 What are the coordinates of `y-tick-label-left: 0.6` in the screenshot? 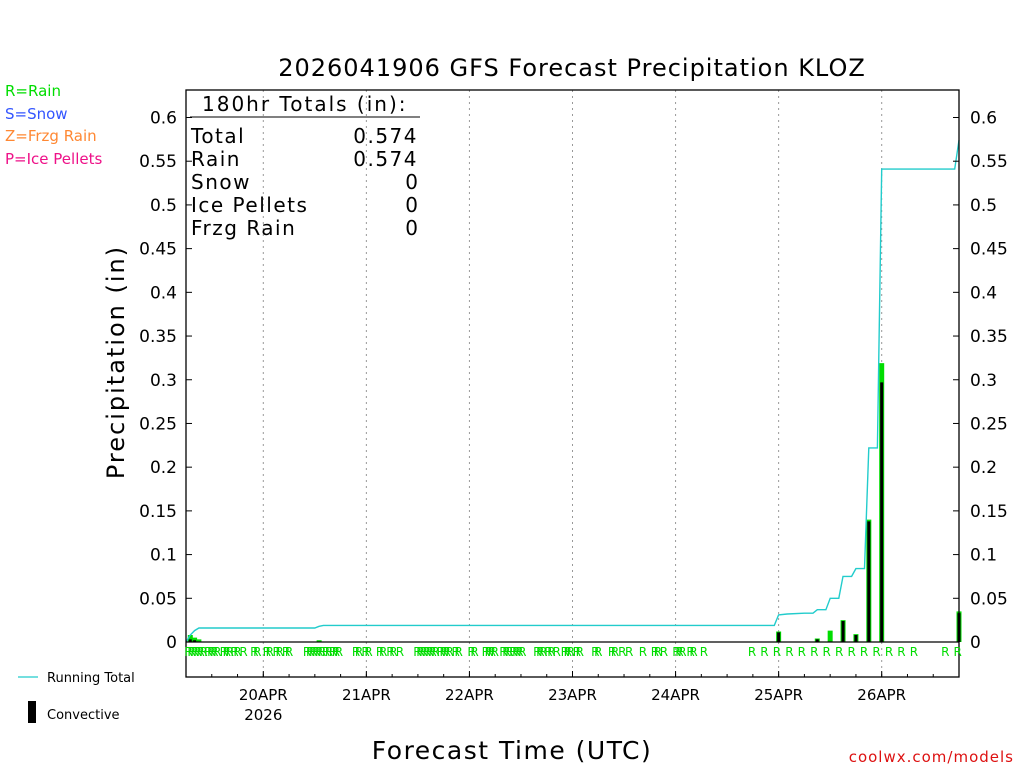 It's located at (163, 119).